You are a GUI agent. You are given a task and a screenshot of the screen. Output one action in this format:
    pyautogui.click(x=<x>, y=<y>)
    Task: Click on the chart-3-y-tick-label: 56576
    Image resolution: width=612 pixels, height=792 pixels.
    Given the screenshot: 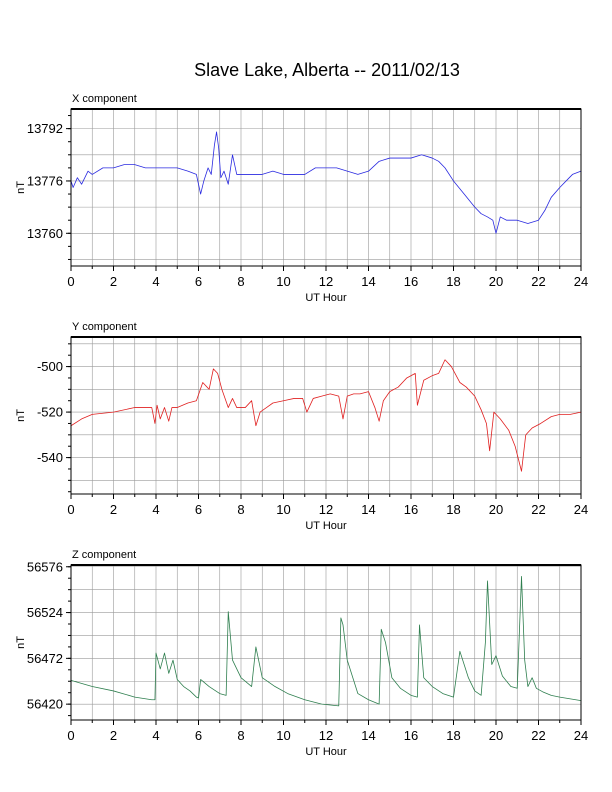 What is the action you would take?
    pyautogui.click(x=45, y=566)
    